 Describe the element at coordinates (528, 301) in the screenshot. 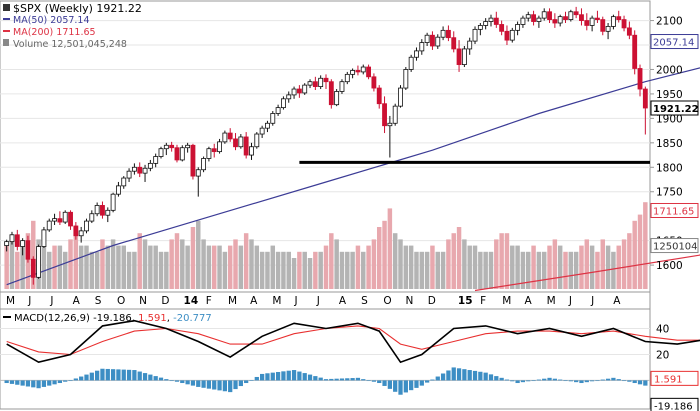

I see `month-label: A` at that location.